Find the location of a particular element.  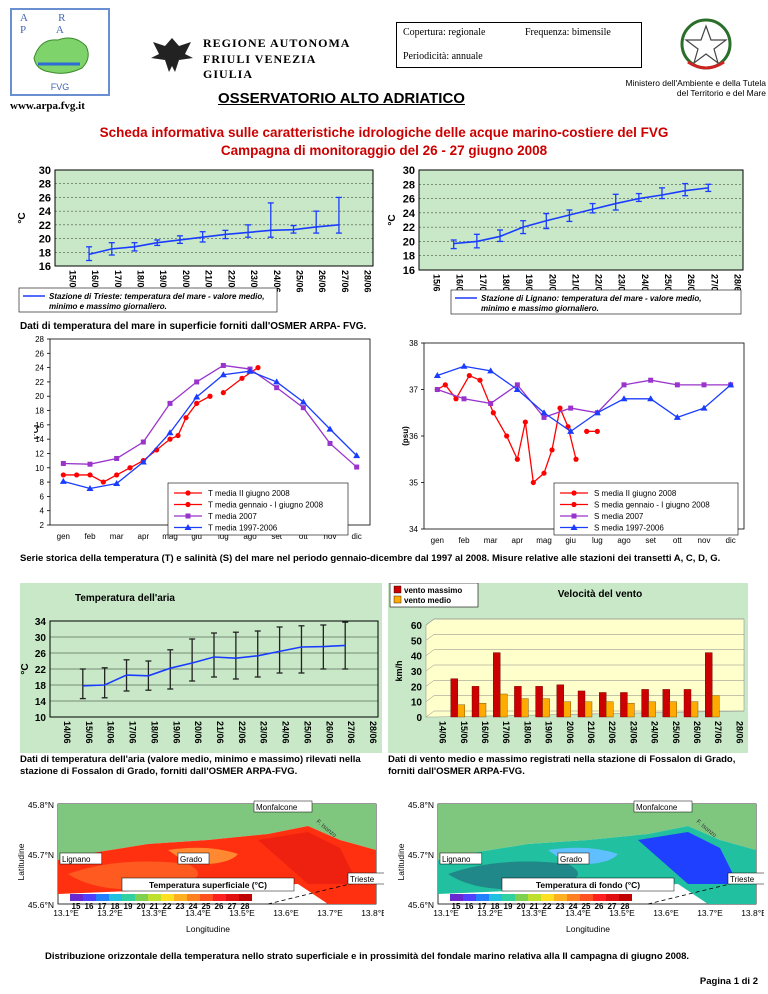

x-tick-label: 26/06 is located at coordinates (329, 732).